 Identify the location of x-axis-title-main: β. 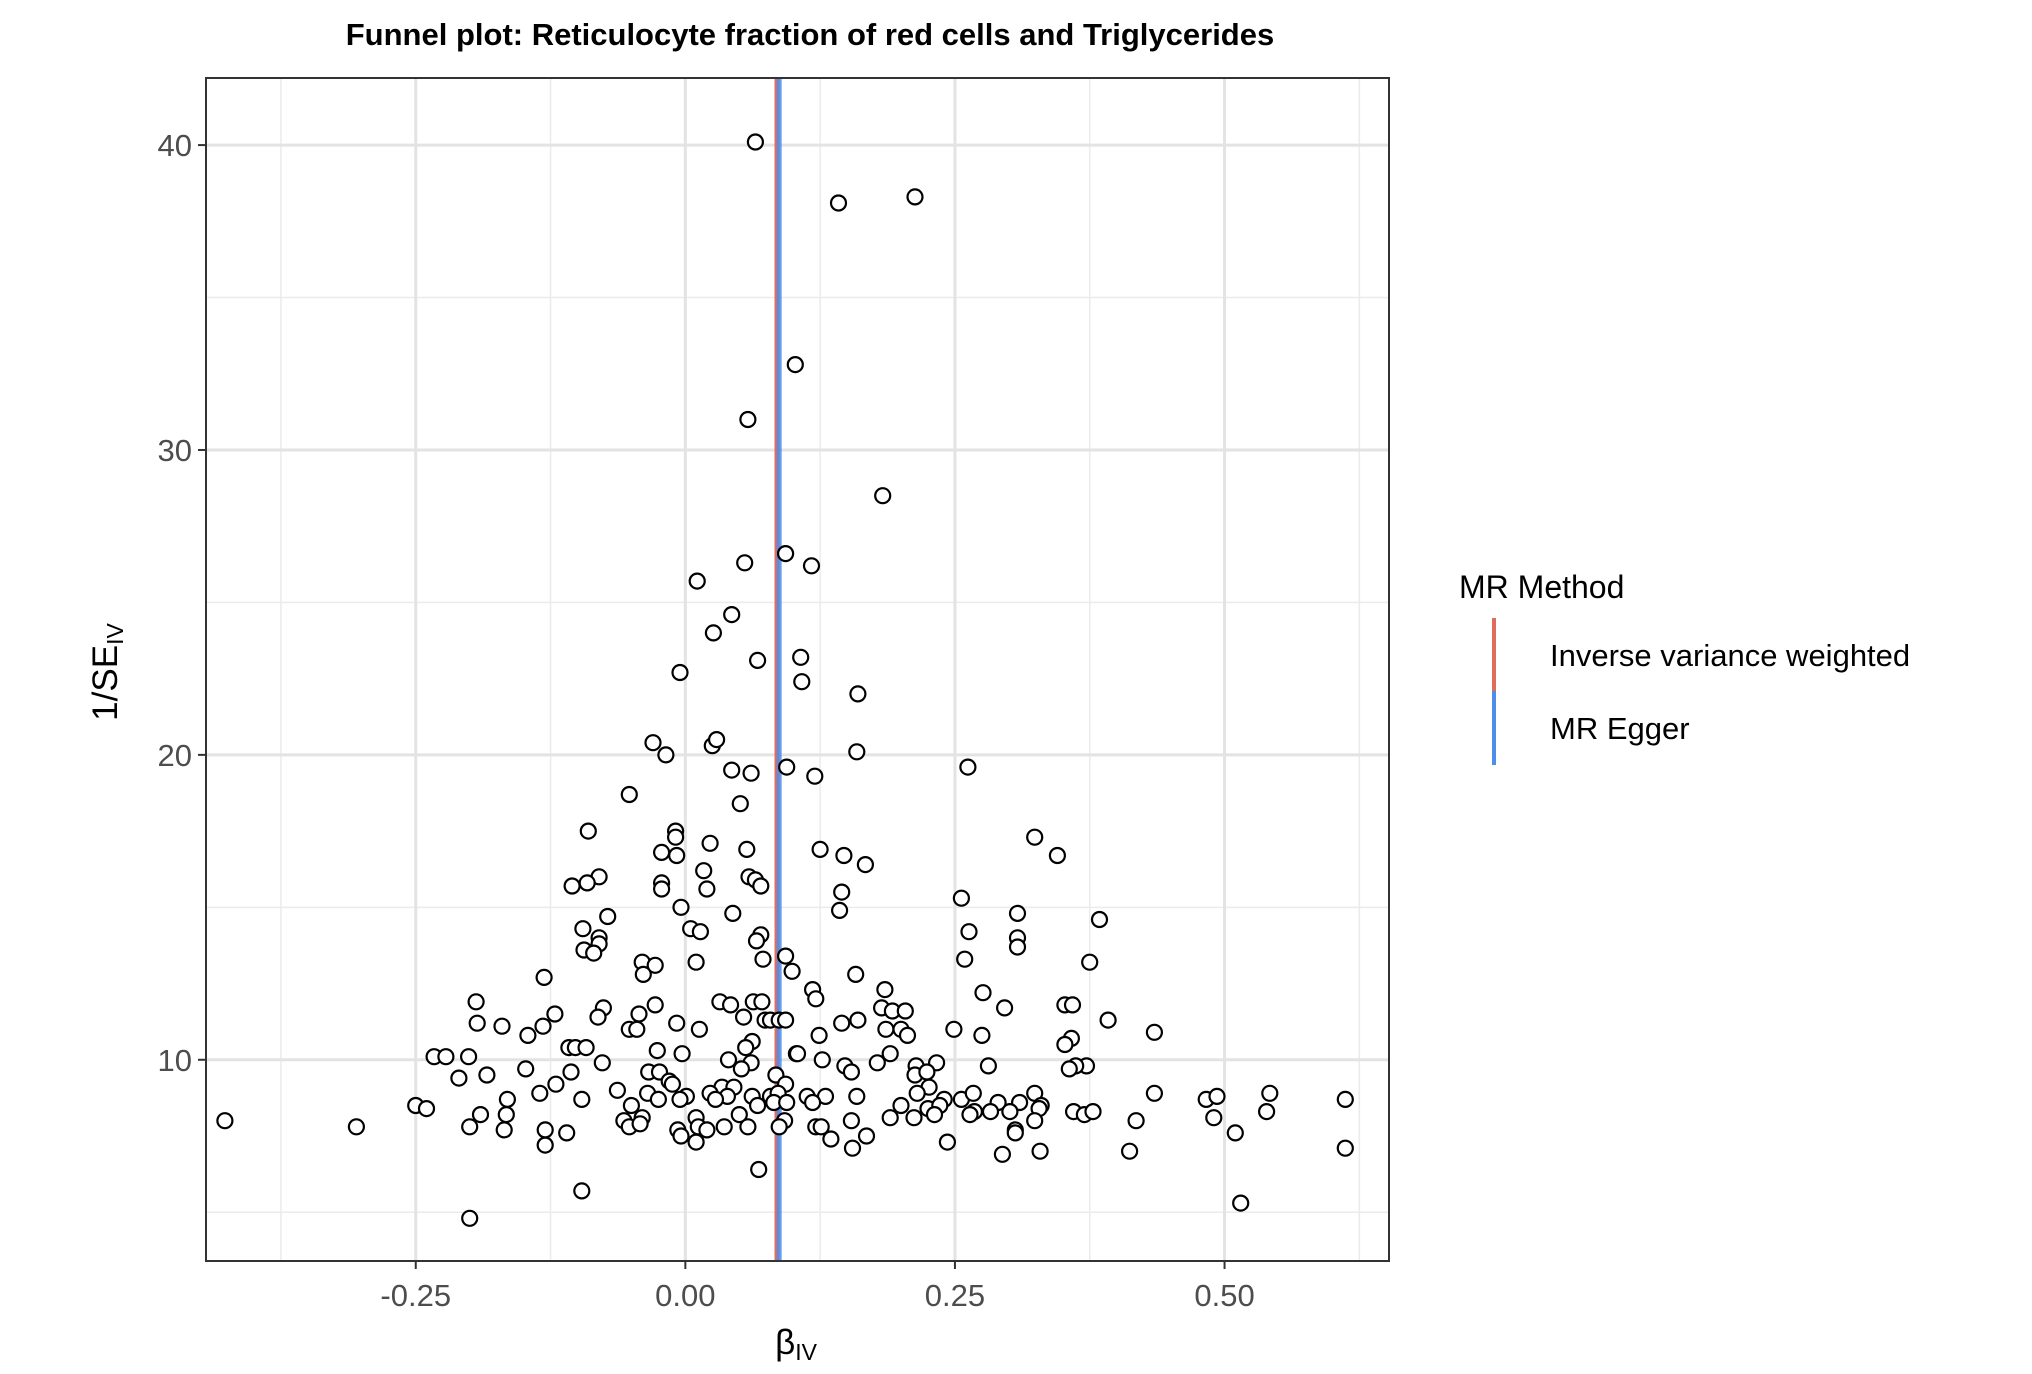
(785, 1342).